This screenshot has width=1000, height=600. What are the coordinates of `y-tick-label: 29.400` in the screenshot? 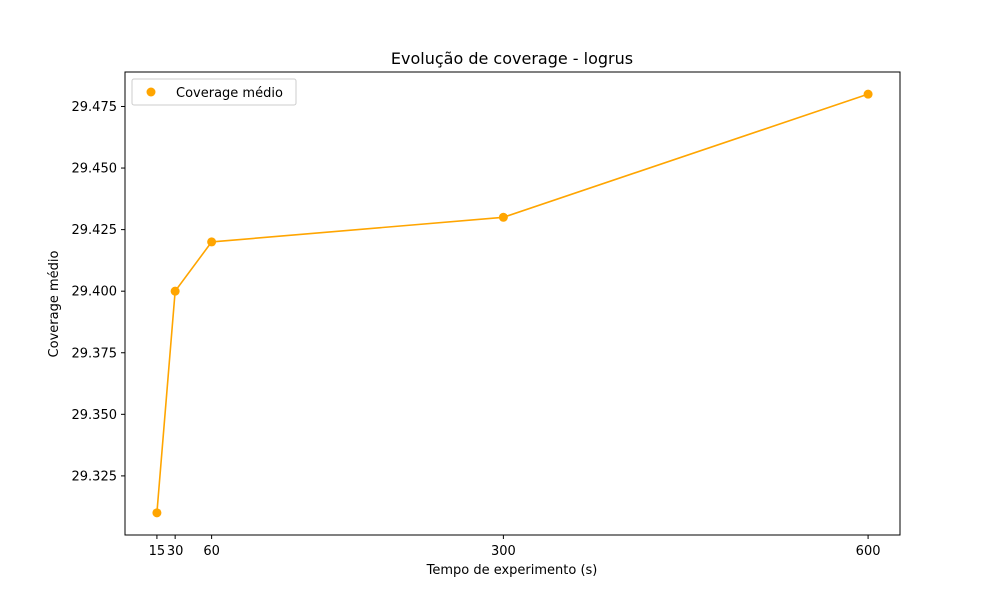 It's located at (95, 292).